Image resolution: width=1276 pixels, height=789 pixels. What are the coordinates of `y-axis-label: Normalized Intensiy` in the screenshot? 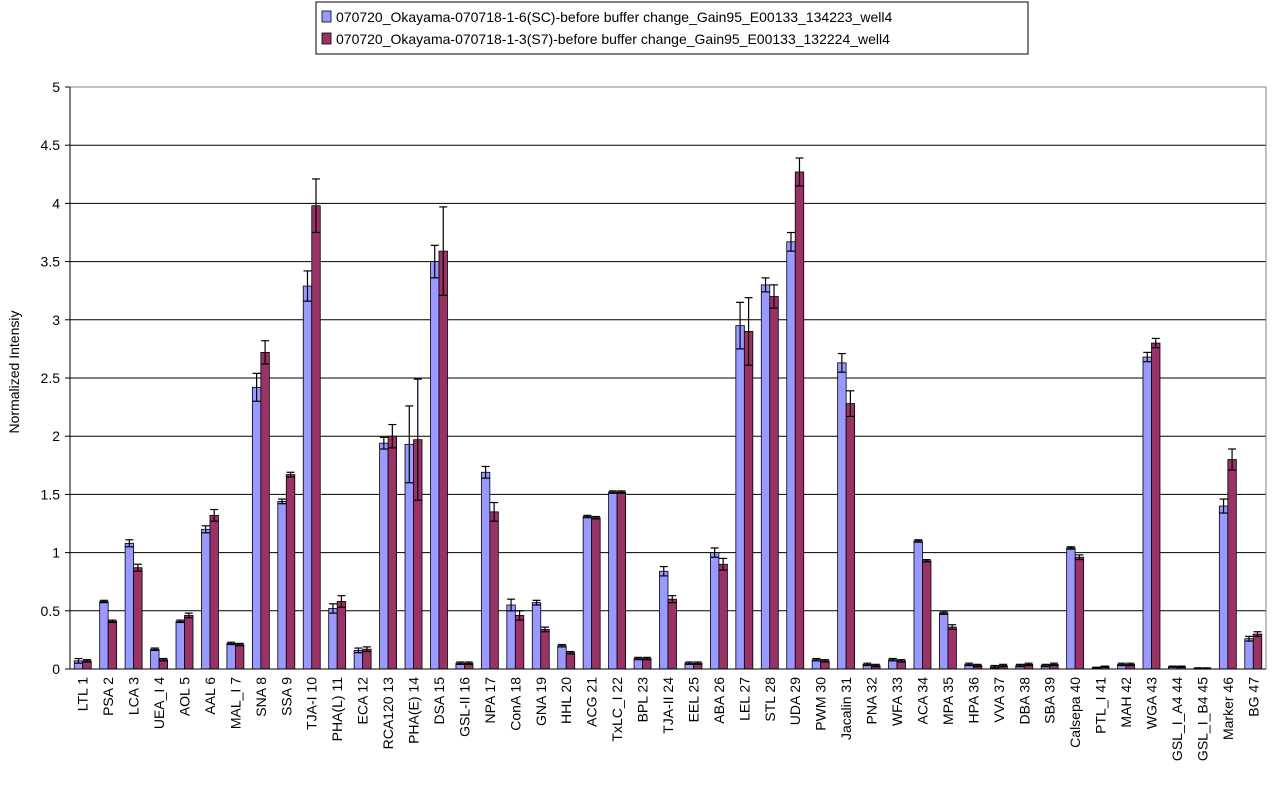 It's located at (14, 372).